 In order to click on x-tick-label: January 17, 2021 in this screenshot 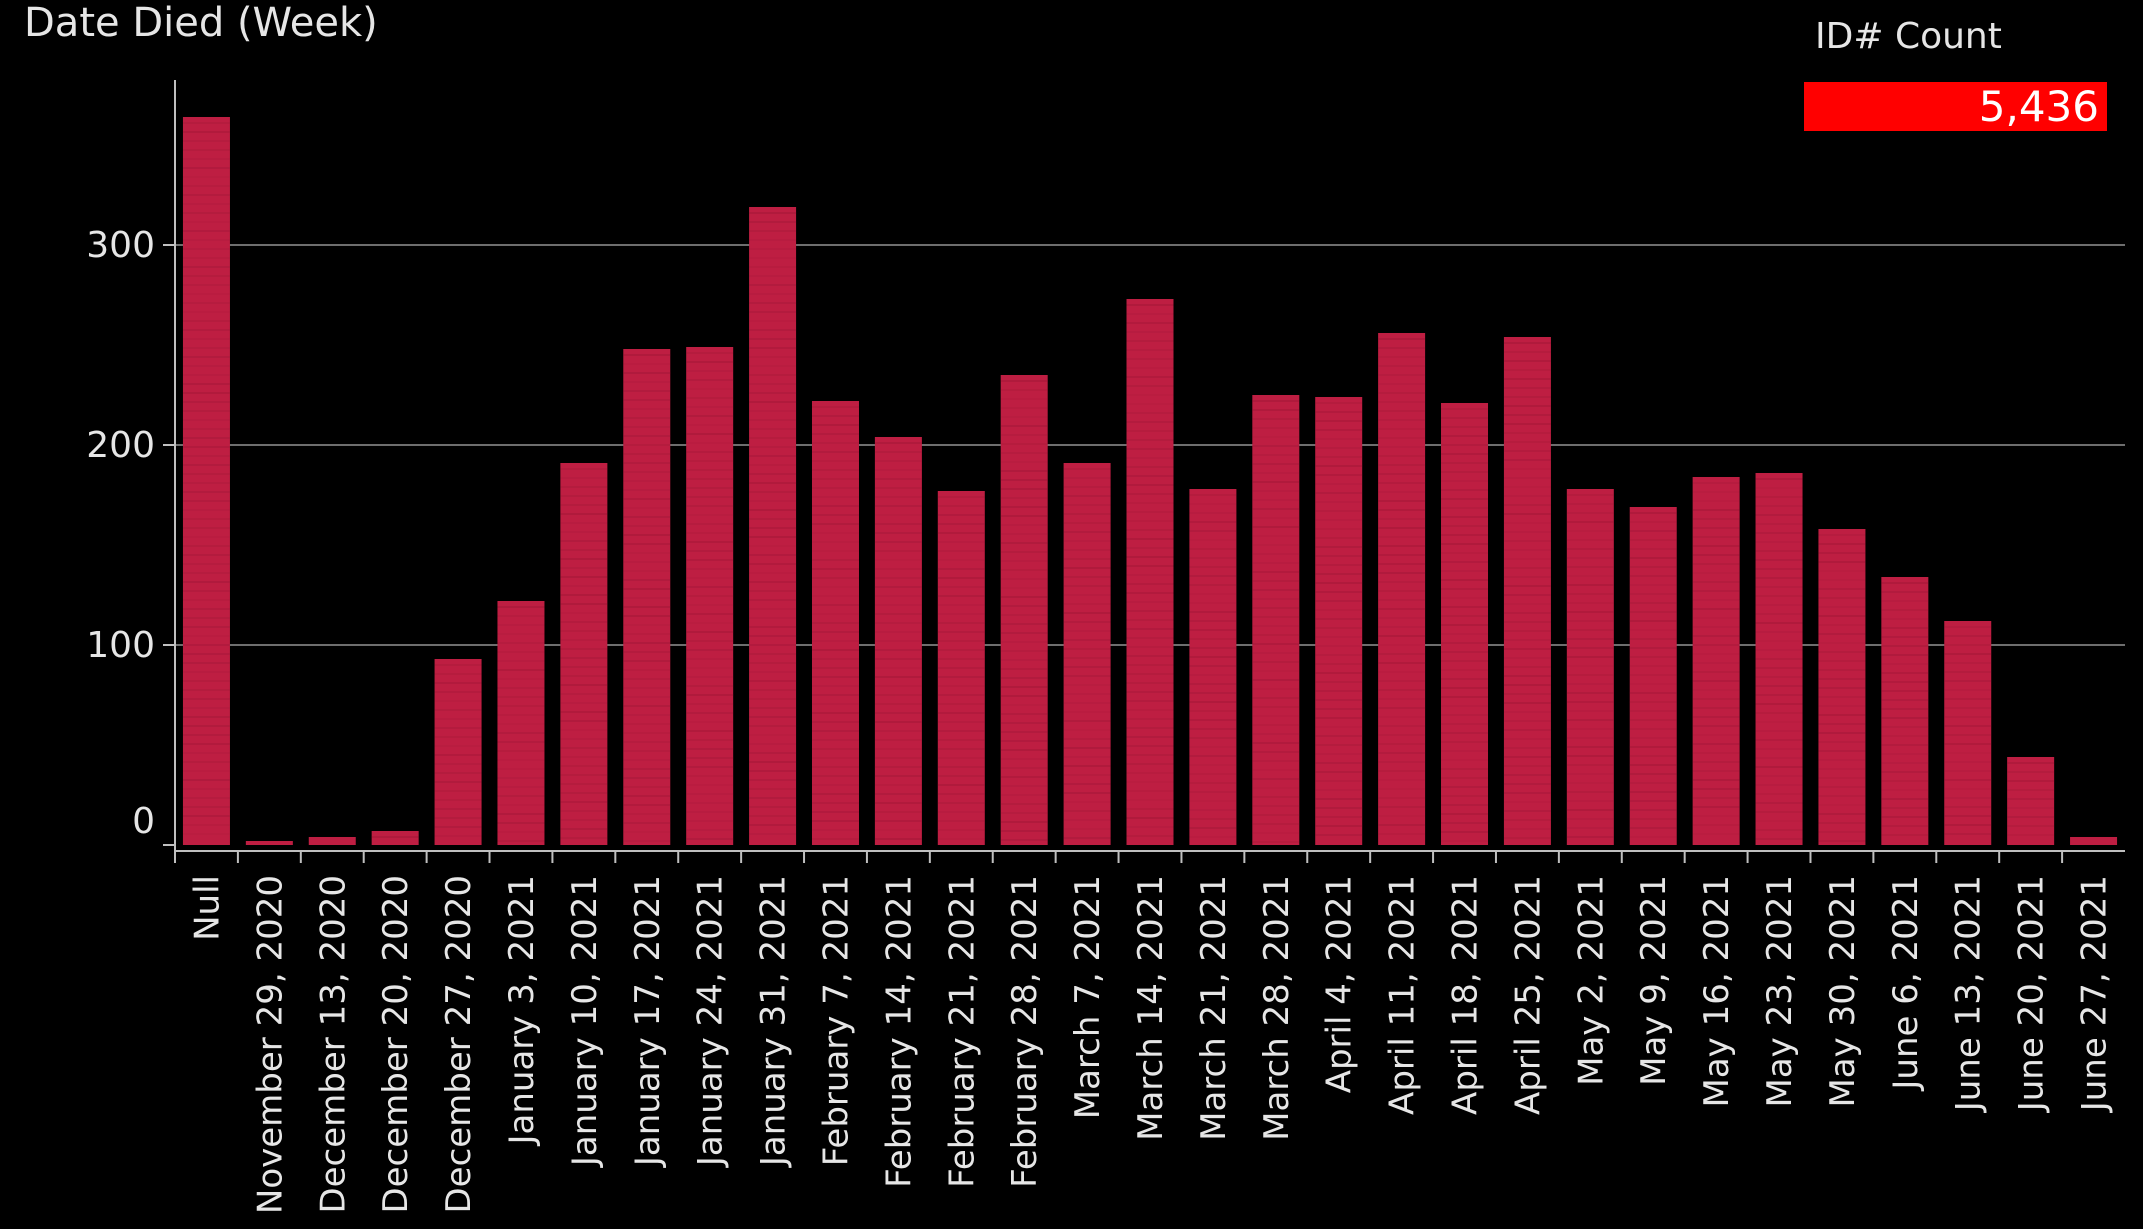, I will do `click(648, 1021)`.